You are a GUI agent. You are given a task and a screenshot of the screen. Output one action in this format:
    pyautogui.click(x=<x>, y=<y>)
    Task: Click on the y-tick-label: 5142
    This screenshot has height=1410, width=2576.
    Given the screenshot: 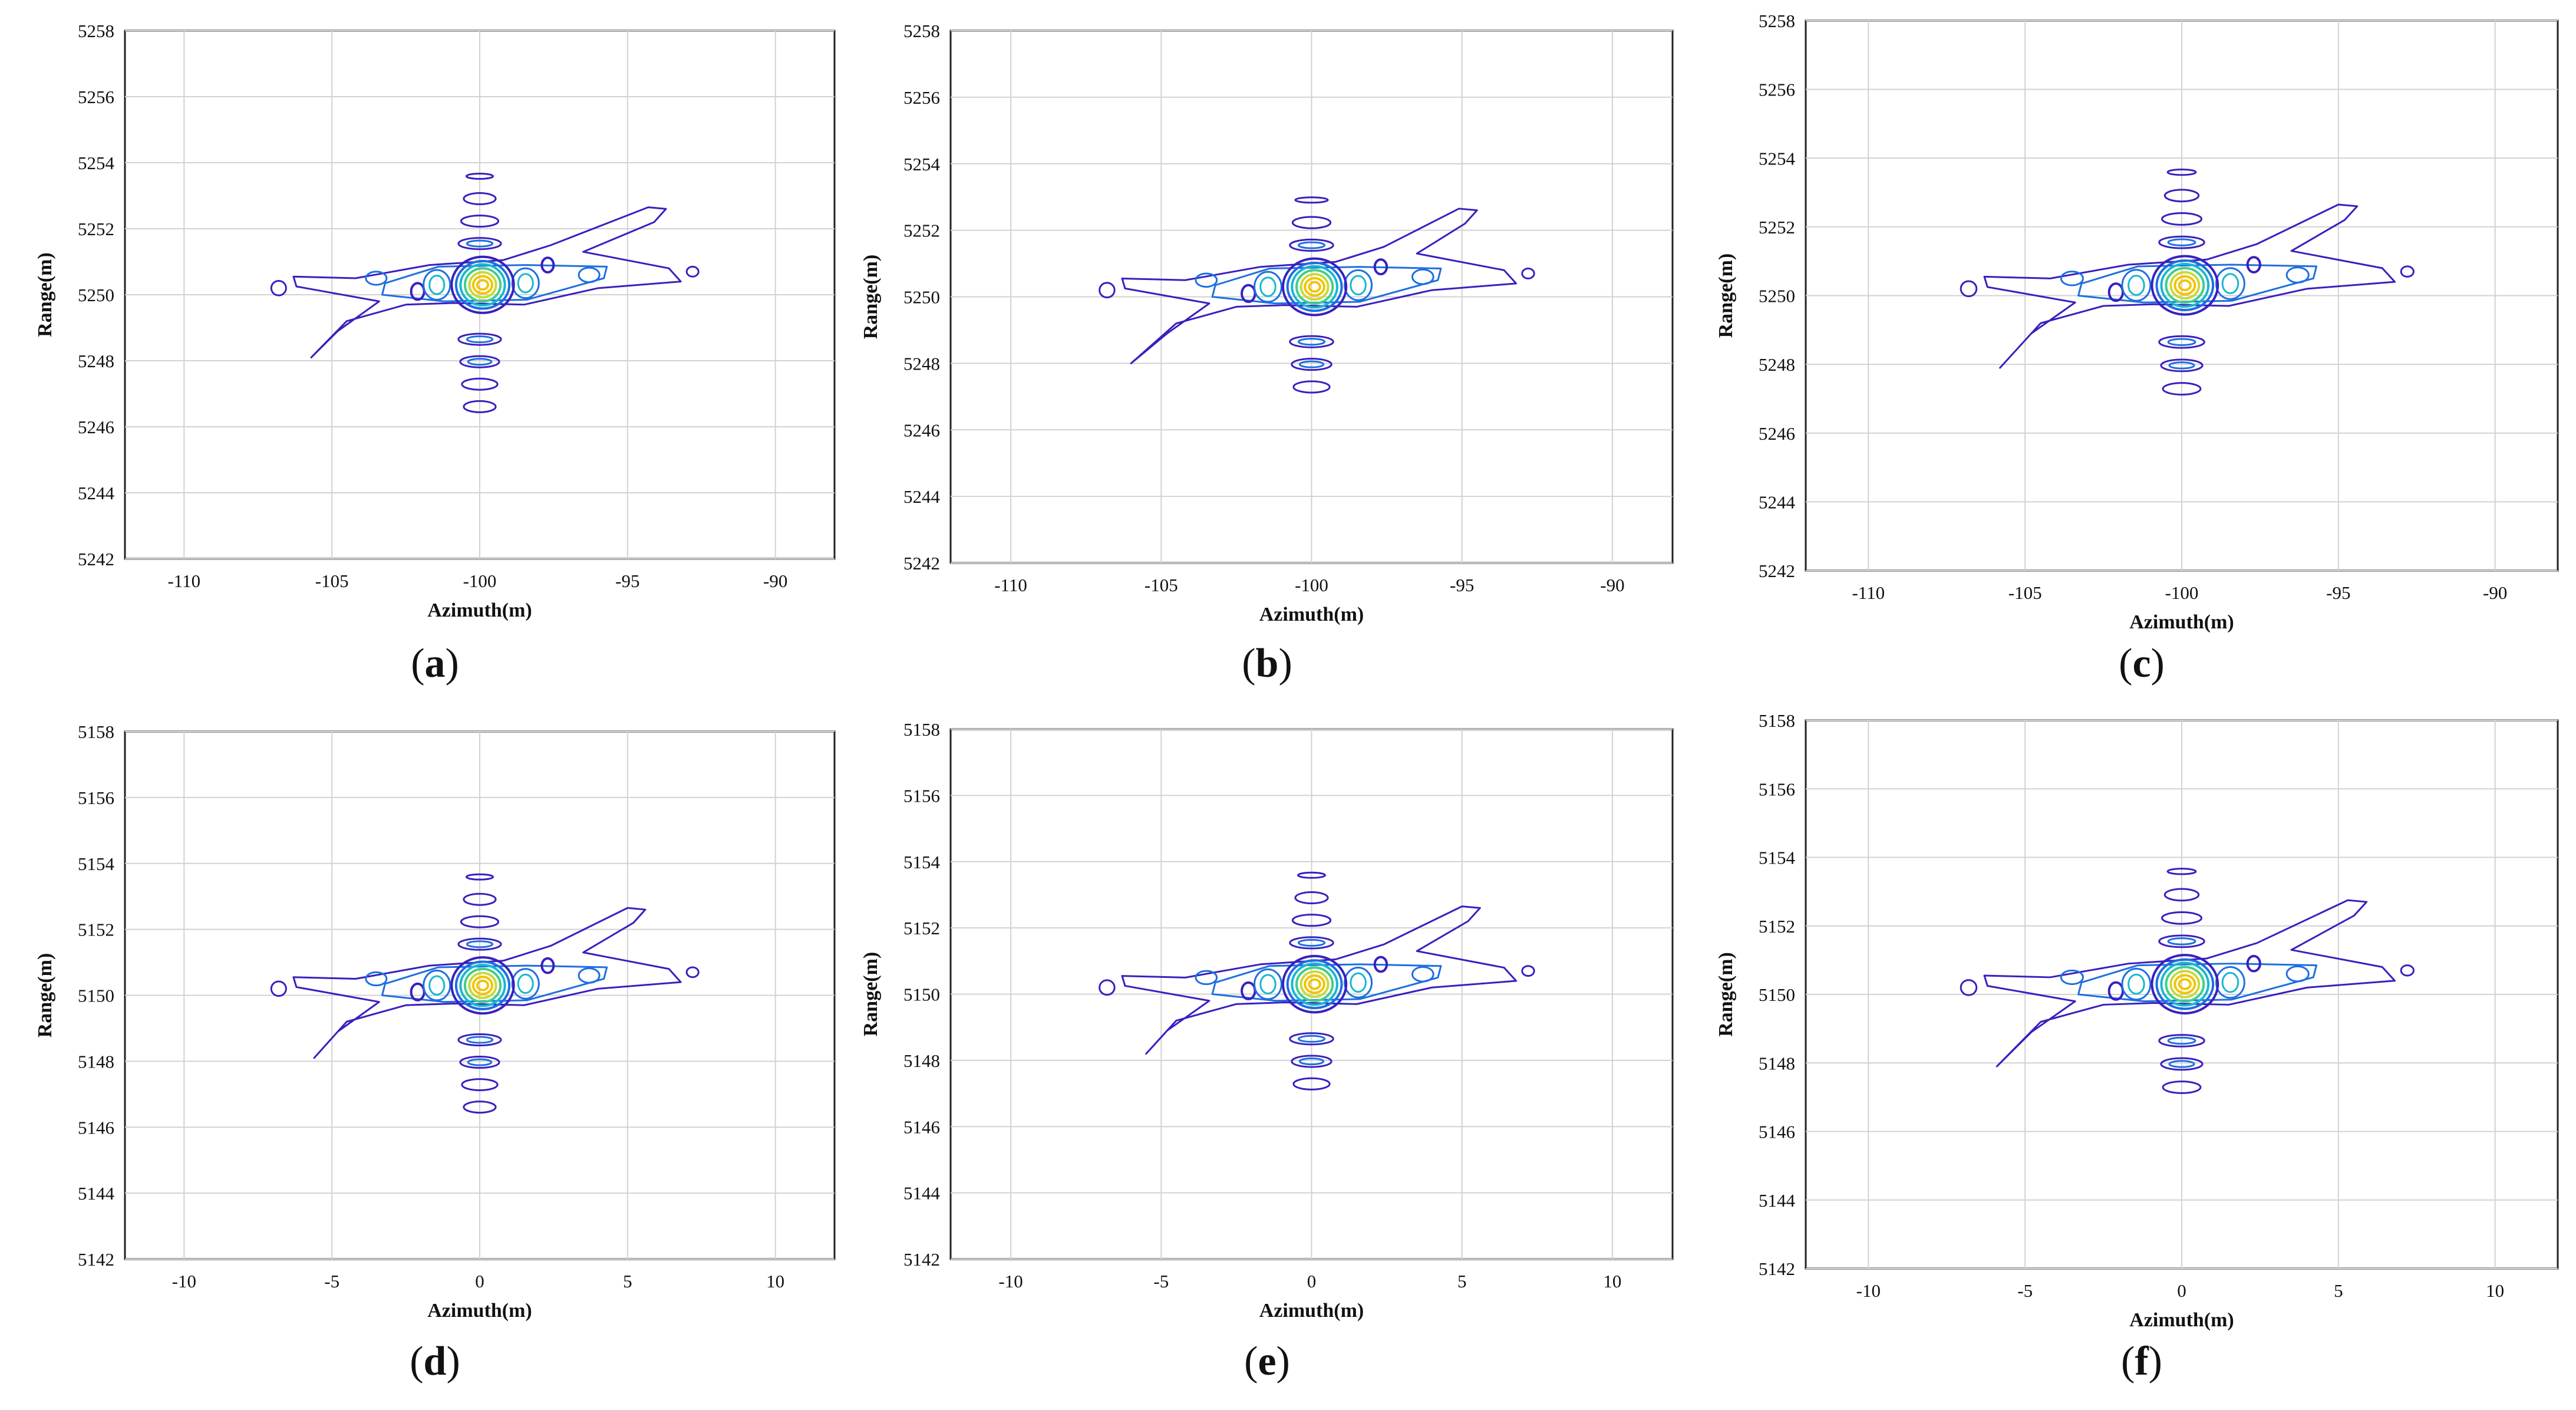 What is the action you would take?
    pyautogui.click(x=1777, y=1269)
    